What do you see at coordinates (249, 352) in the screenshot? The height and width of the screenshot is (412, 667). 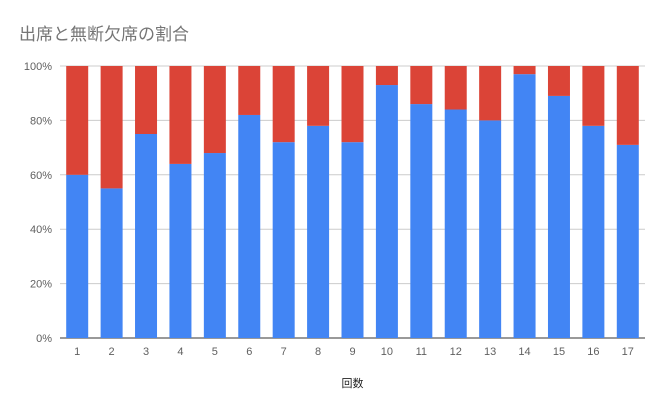 I see `x-tick-label: 6` at bounding box center [249, 352].